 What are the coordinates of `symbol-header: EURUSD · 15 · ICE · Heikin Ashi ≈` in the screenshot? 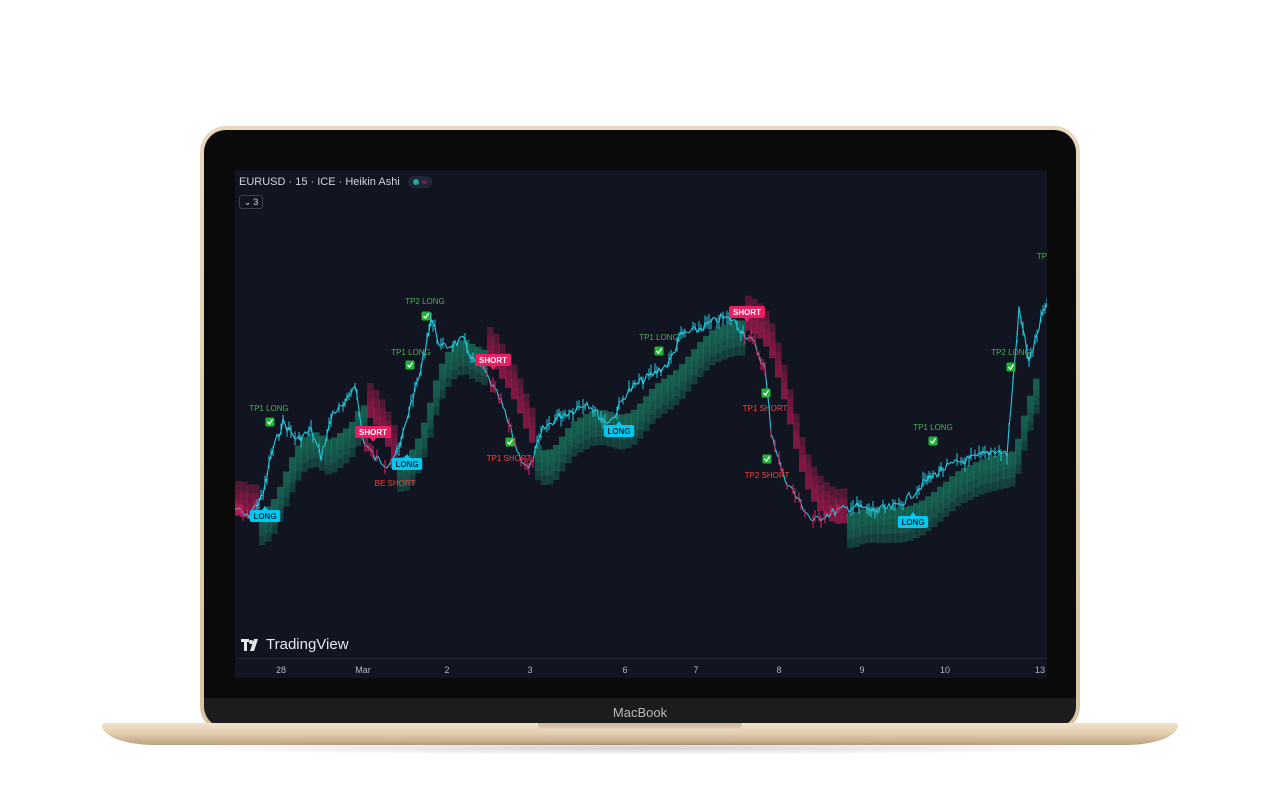 It's located at (335, 182).